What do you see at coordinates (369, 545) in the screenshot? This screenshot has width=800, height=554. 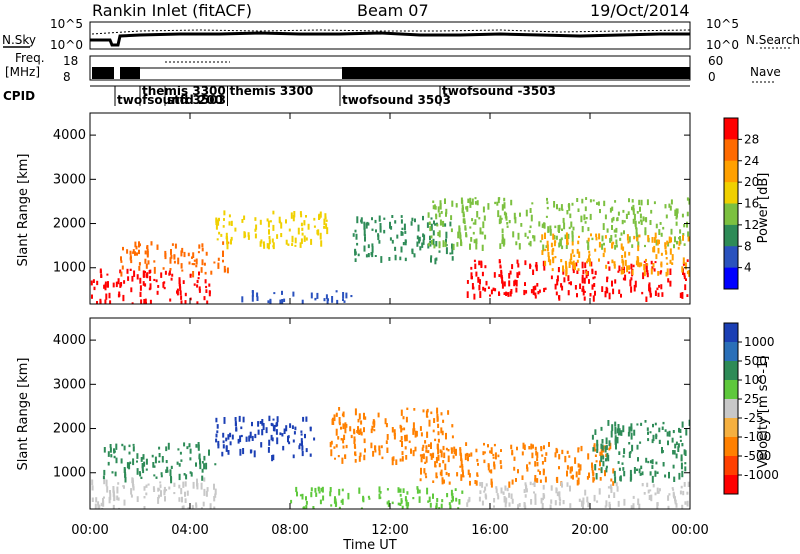 I see `time-axis-label: Time UT` at bounding box center [369, 545].